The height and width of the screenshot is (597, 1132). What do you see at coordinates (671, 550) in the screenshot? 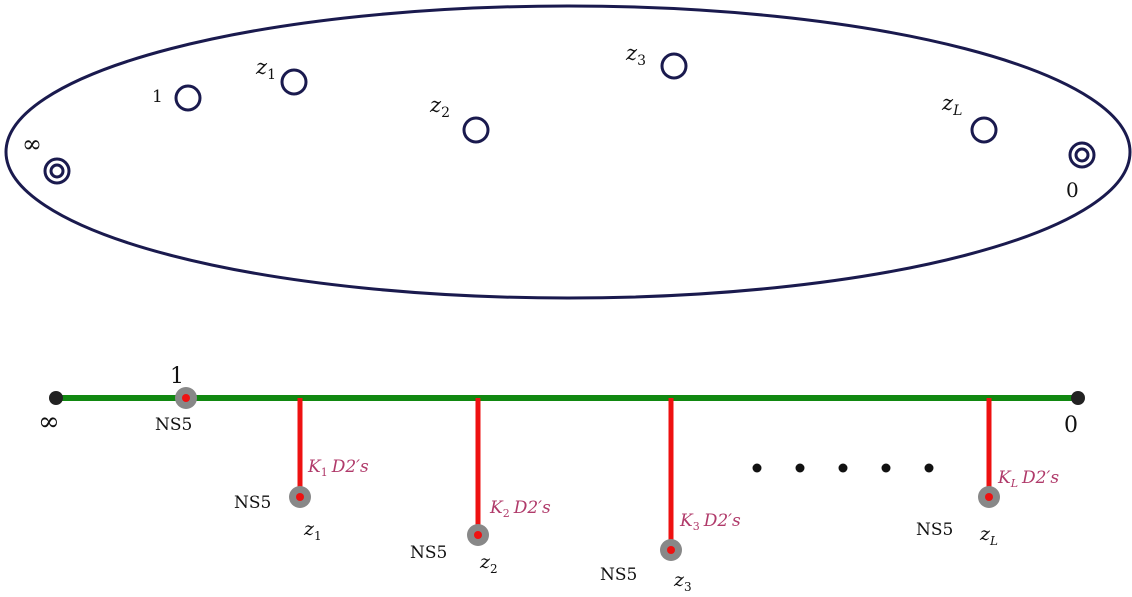
I see `ns5-brane-z3` at bounding box center [671, 550].